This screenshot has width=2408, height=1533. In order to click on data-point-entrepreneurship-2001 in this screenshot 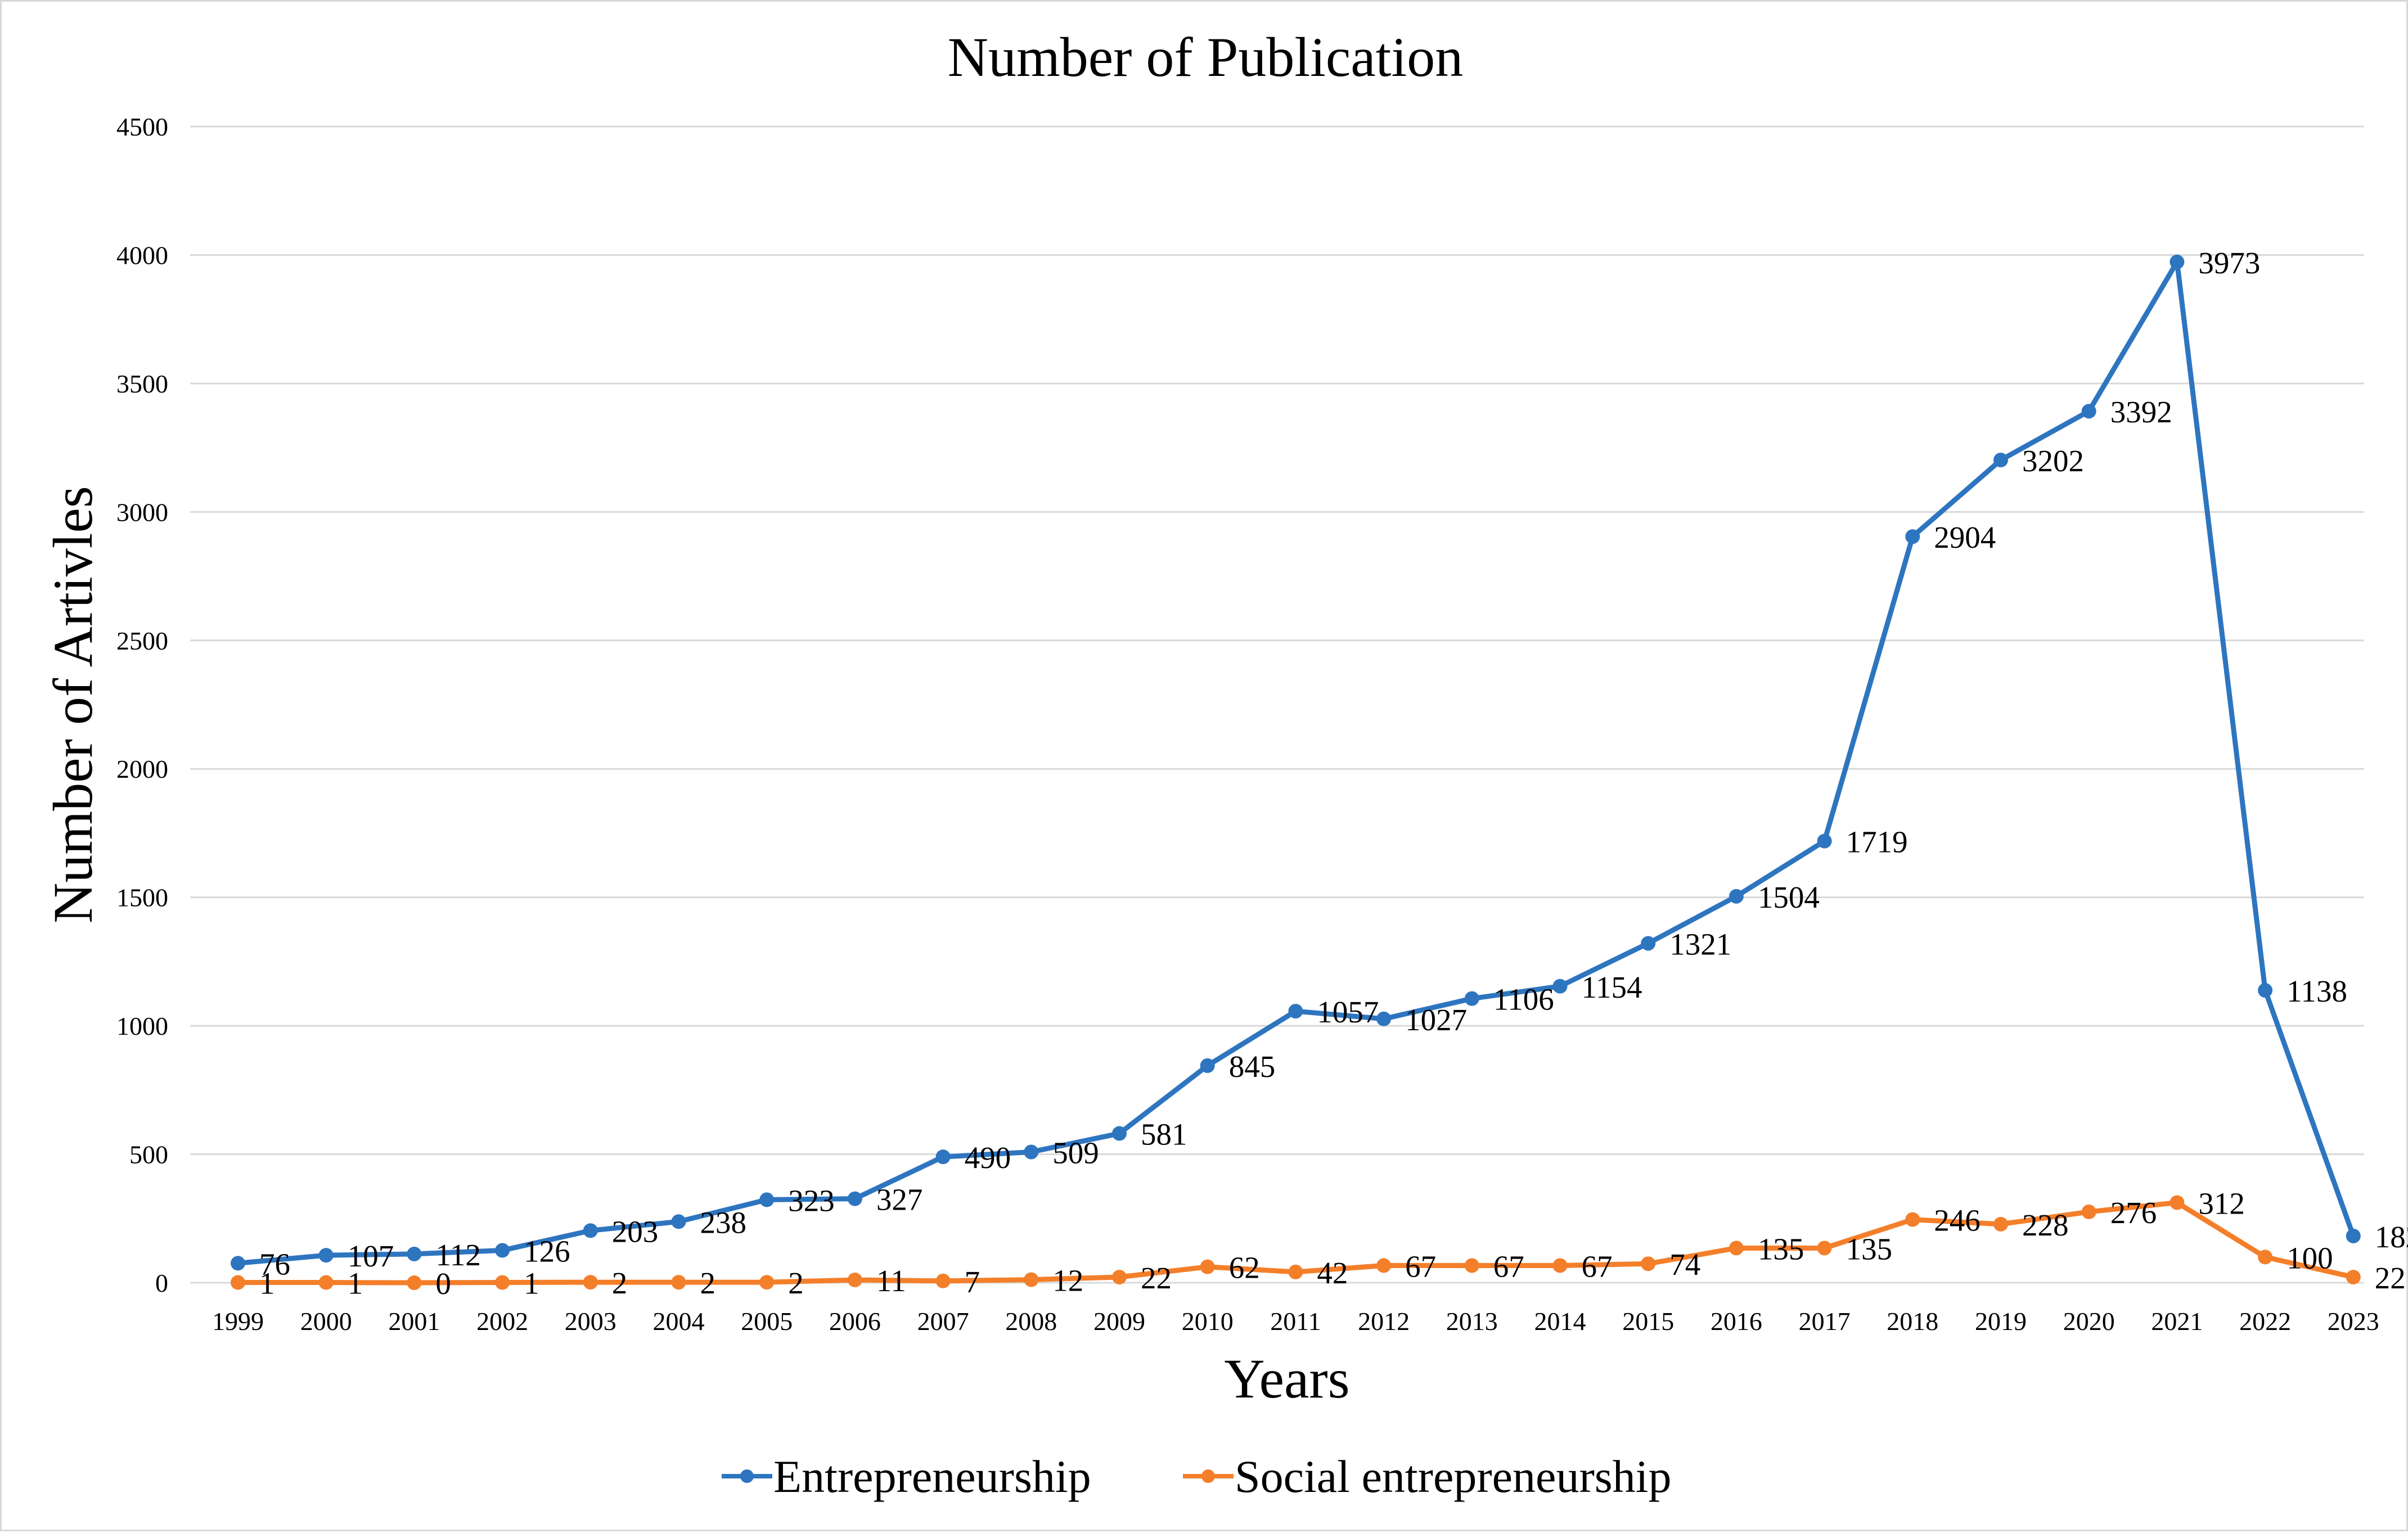, I will do `click(414, 1253)`.